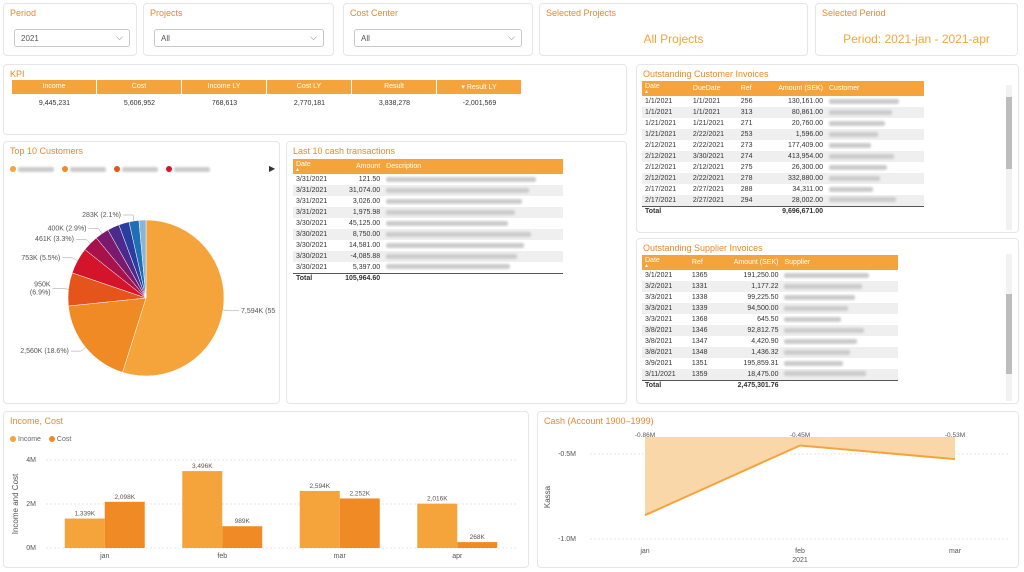  Describe the element at coordinates (224, 87) in the screenshot. I see `kpi-header-income-ly: Income LY` at that location.